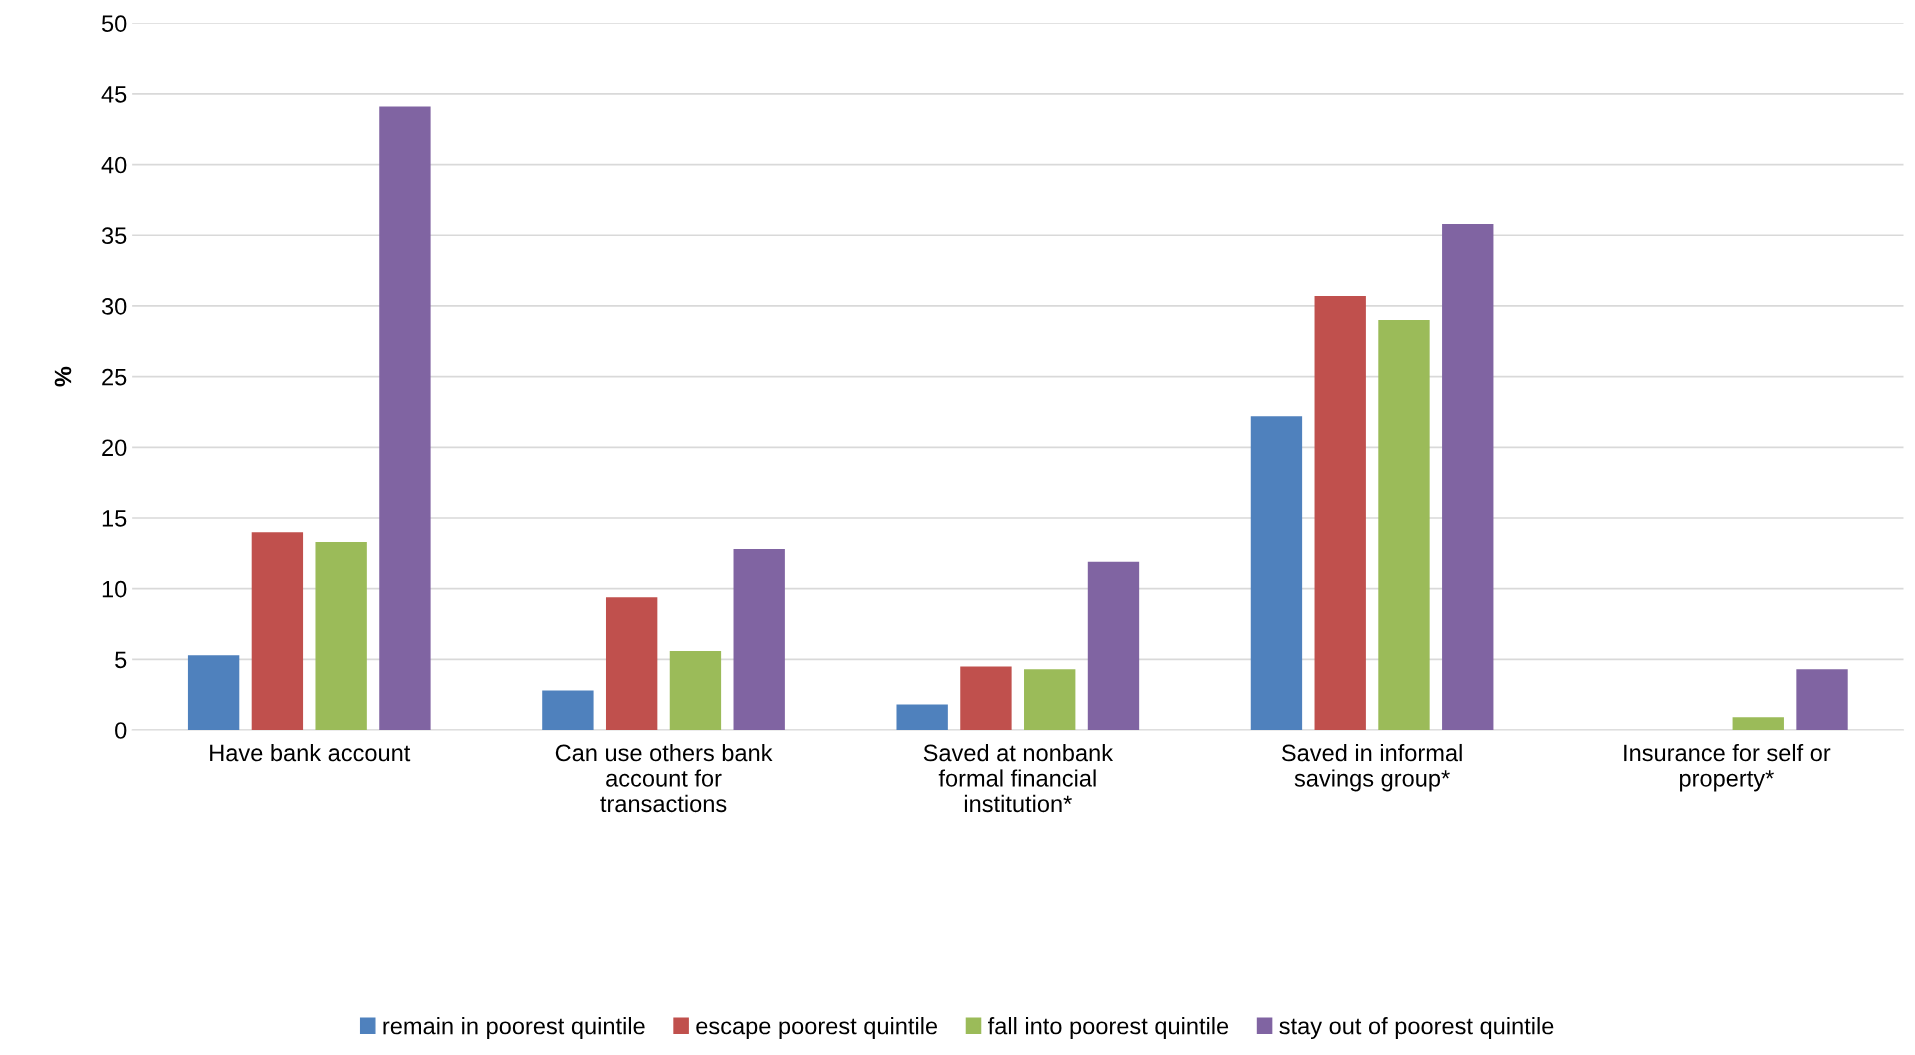 This screenshot has height=1055, width=1915. I want to click on y-tick-label: 50, so click(114, 23).